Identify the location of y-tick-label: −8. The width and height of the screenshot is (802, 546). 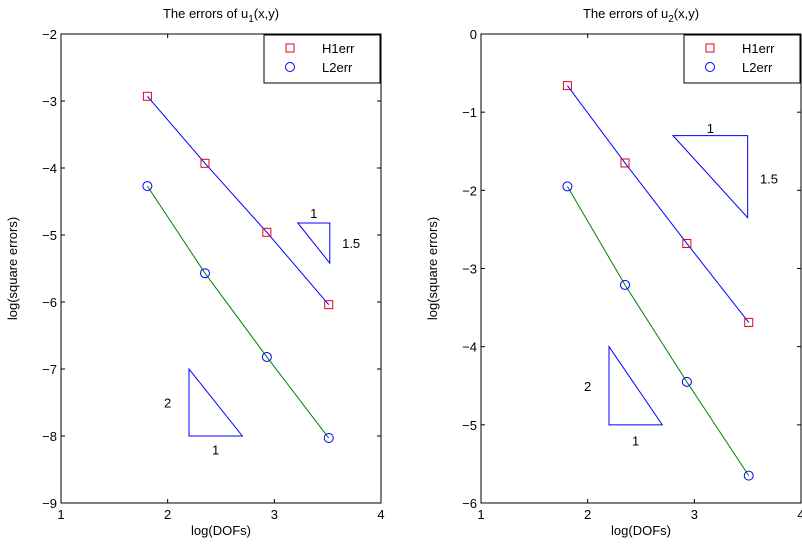
(49, 436).